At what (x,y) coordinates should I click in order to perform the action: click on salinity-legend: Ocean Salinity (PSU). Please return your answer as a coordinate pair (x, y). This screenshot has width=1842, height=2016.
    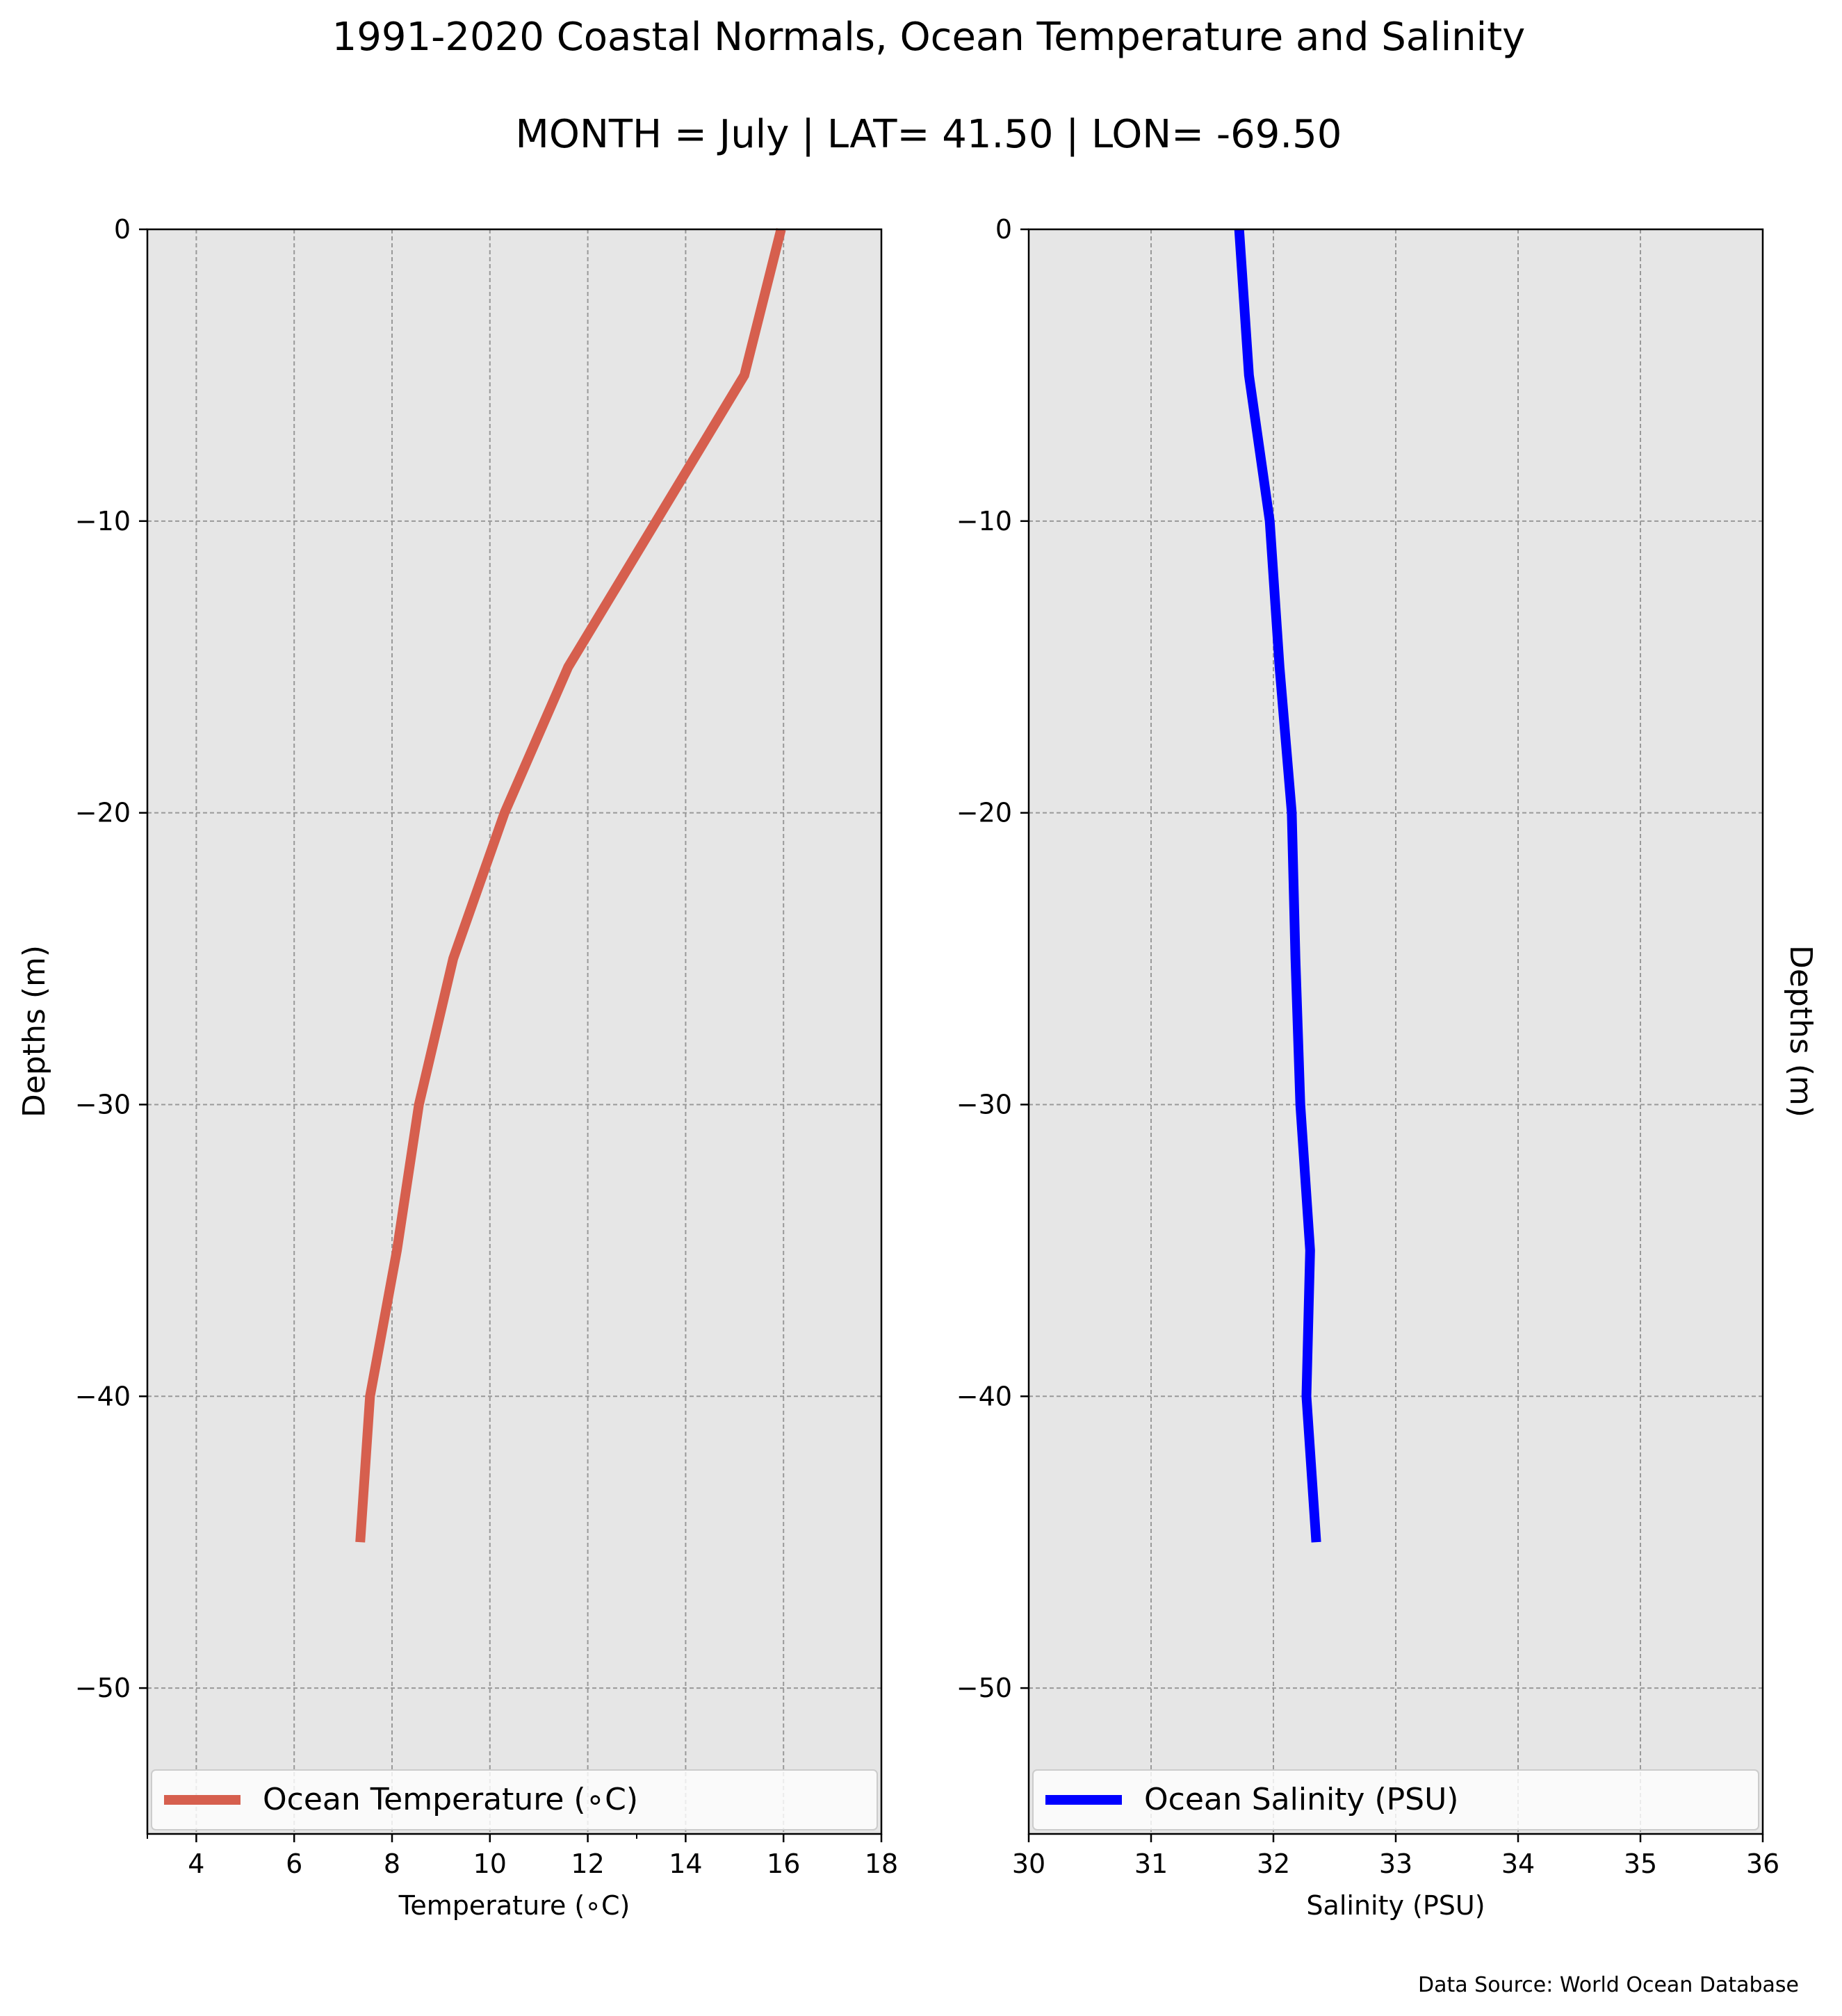
    Looking at the image, I should click on (1395, 1800).